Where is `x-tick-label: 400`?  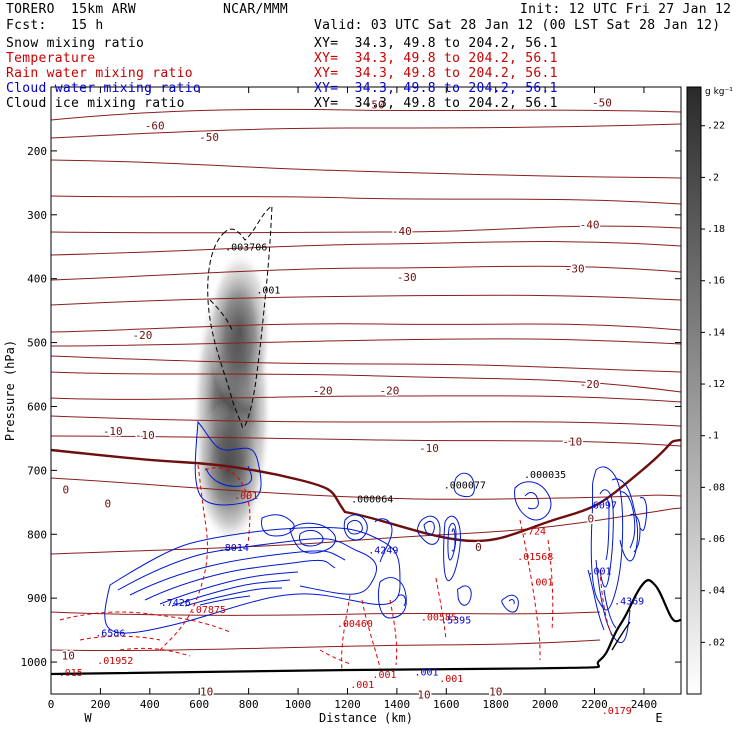 x-tick-label: 400 is located at coordinates (150, 704).